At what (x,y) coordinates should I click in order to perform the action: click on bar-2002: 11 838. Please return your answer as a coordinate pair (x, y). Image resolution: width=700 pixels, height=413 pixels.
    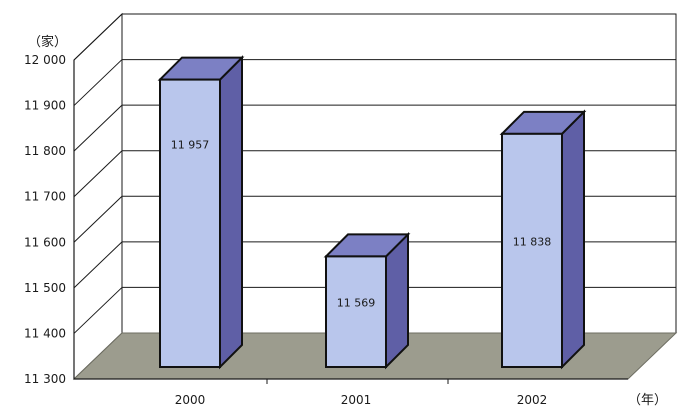
    Looking at the image, I should click on (543, 239).